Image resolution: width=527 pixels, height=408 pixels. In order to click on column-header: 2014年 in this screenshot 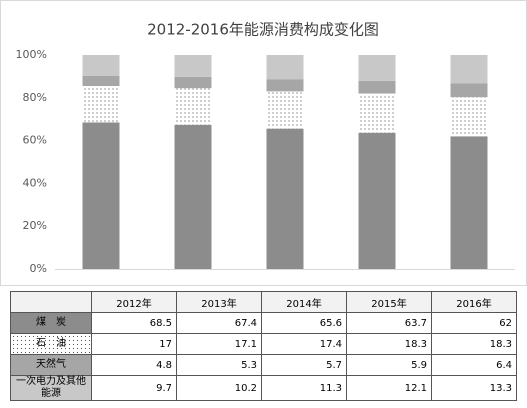, I will do `click(304, 302)`.